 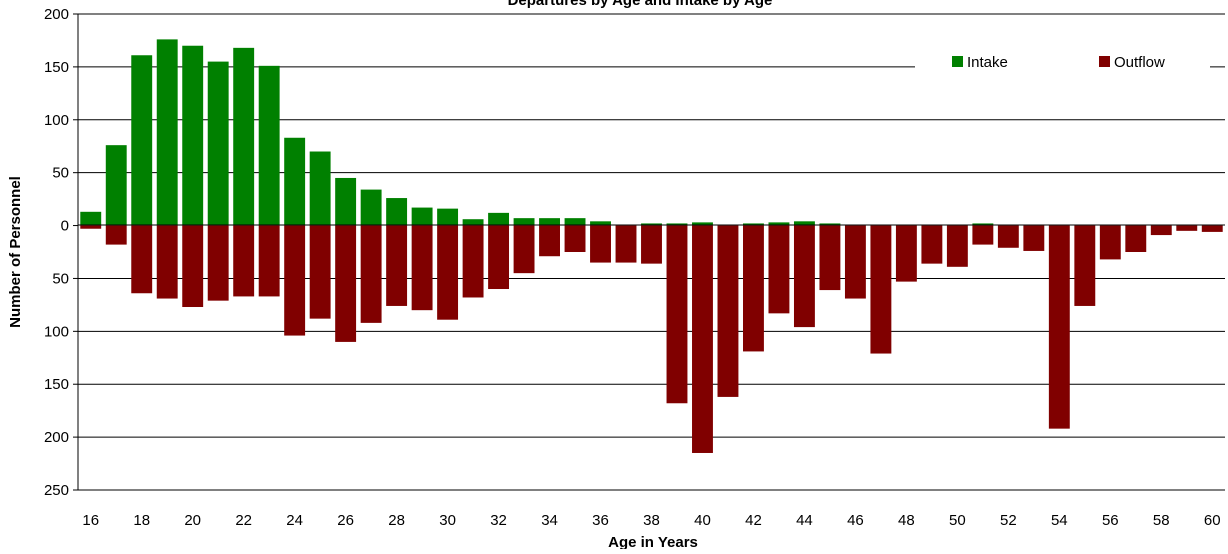 I want to click on x-tick-label: 30, so click(x=447, y=520).